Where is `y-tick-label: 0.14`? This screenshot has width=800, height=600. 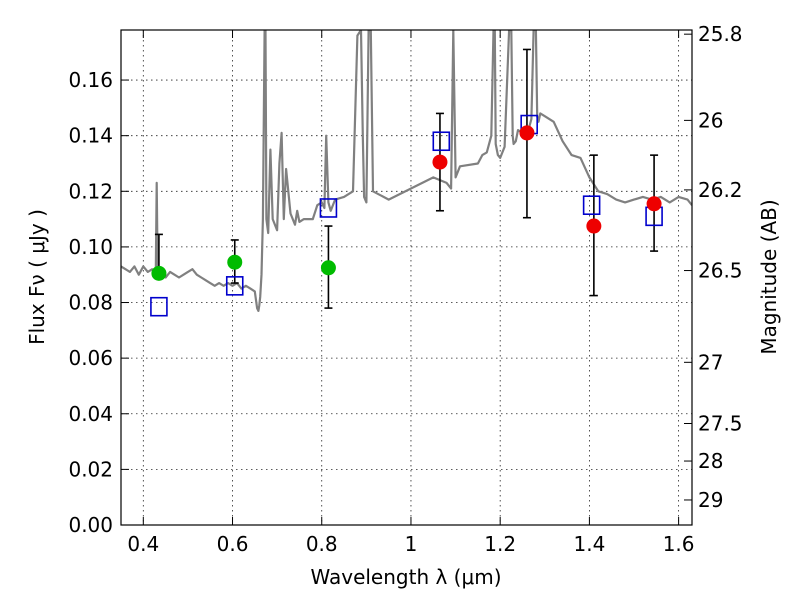 y-tick-label: 0.14 is located at coordinates (90, 136).